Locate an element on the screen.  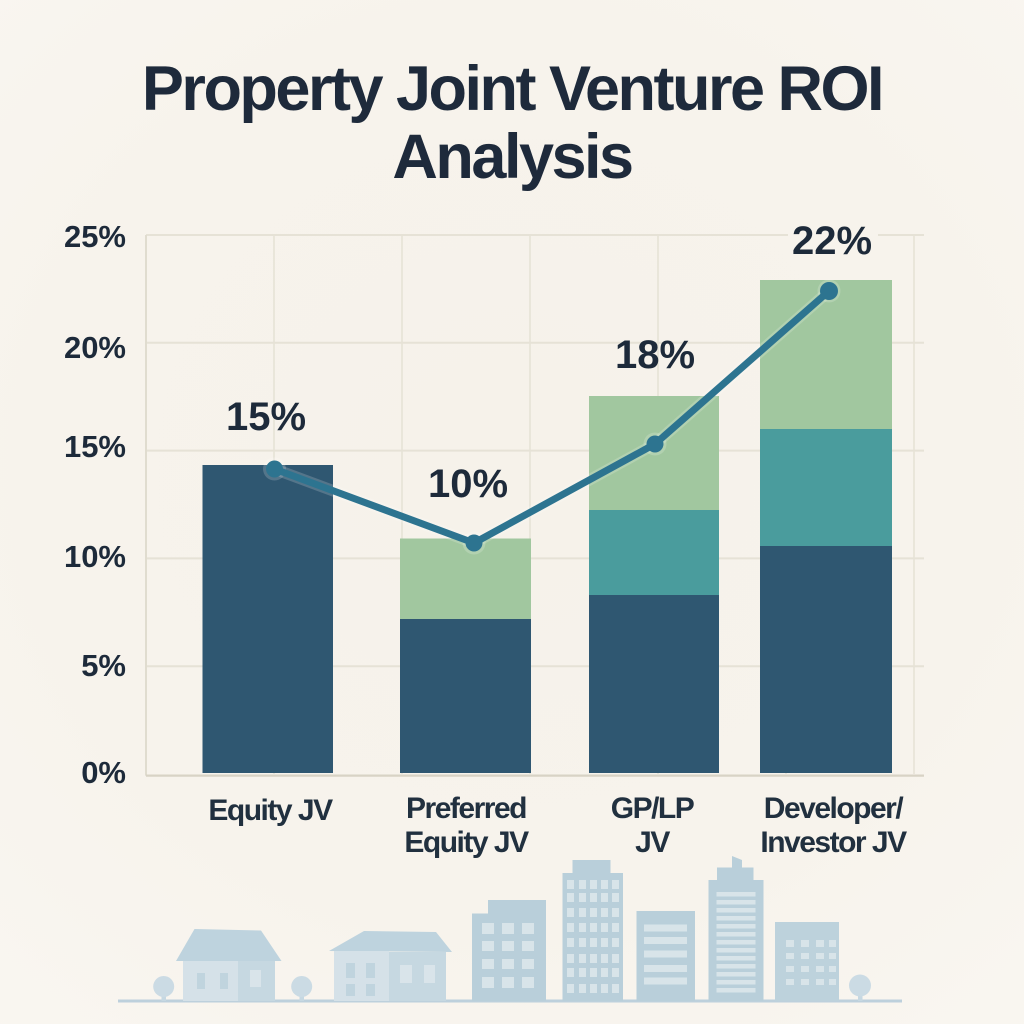
svg-text: Analysis is located at coordinates (512, 157).